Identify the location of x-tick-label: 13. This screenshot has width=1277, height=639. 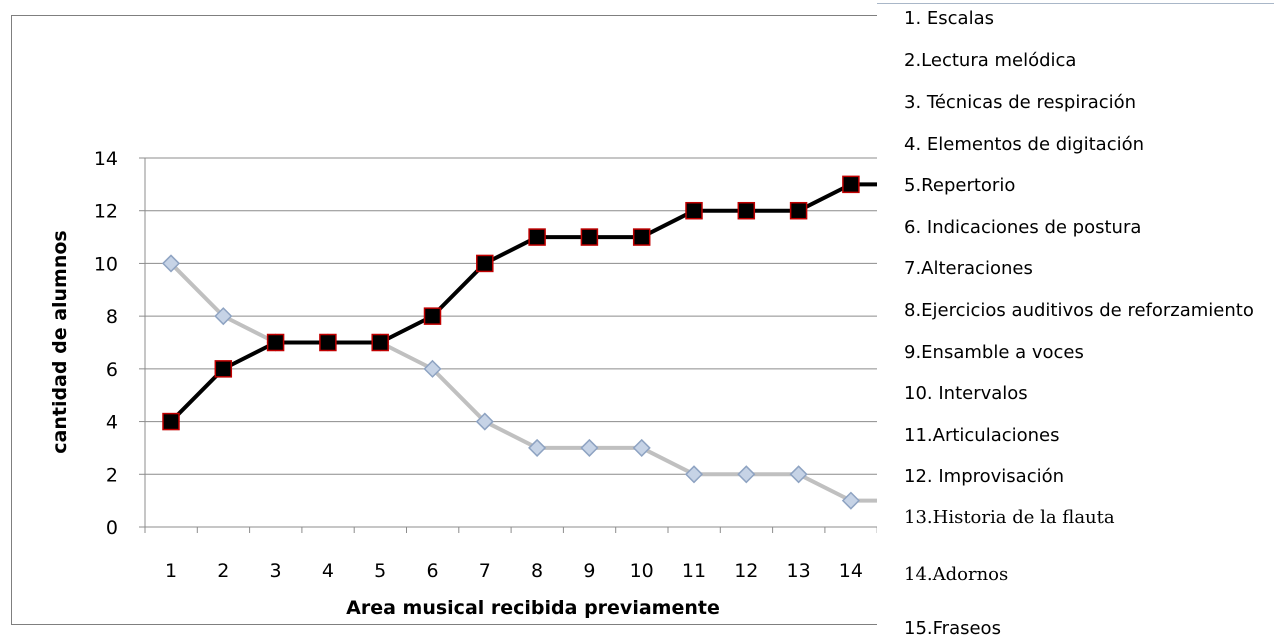
(799, 571).